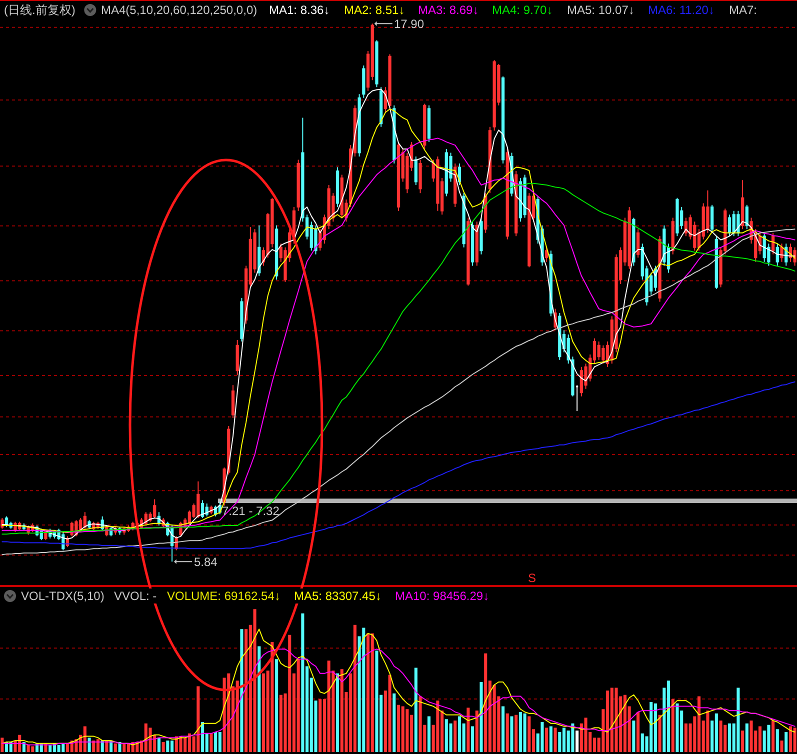  What do you see at coordinates (409, 24) in the screenshot?
I see `annotation: 17.90` at bounding box center [409, 24].